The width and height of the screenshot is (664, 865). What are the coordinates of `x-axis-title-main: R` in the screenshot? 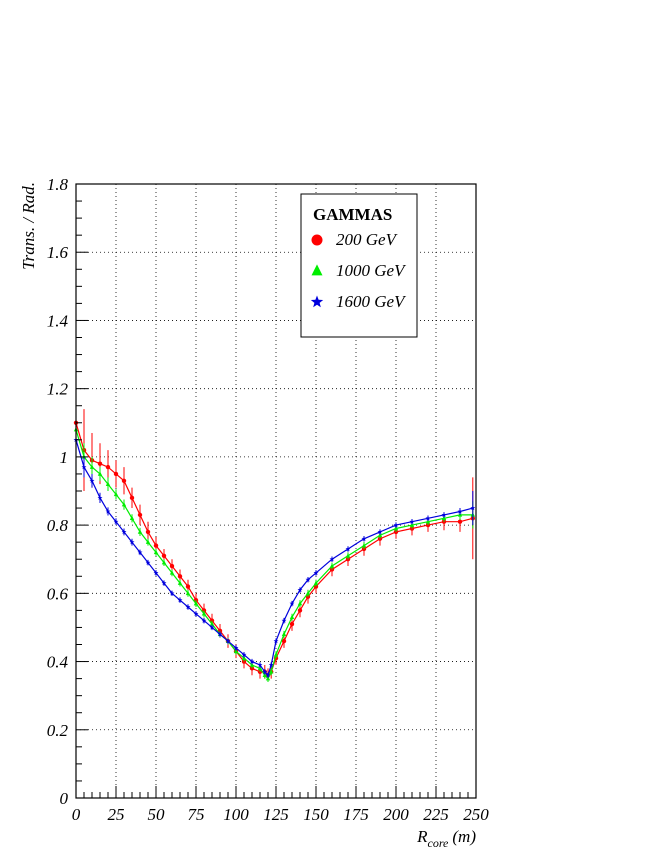 It's located at (422, 836).